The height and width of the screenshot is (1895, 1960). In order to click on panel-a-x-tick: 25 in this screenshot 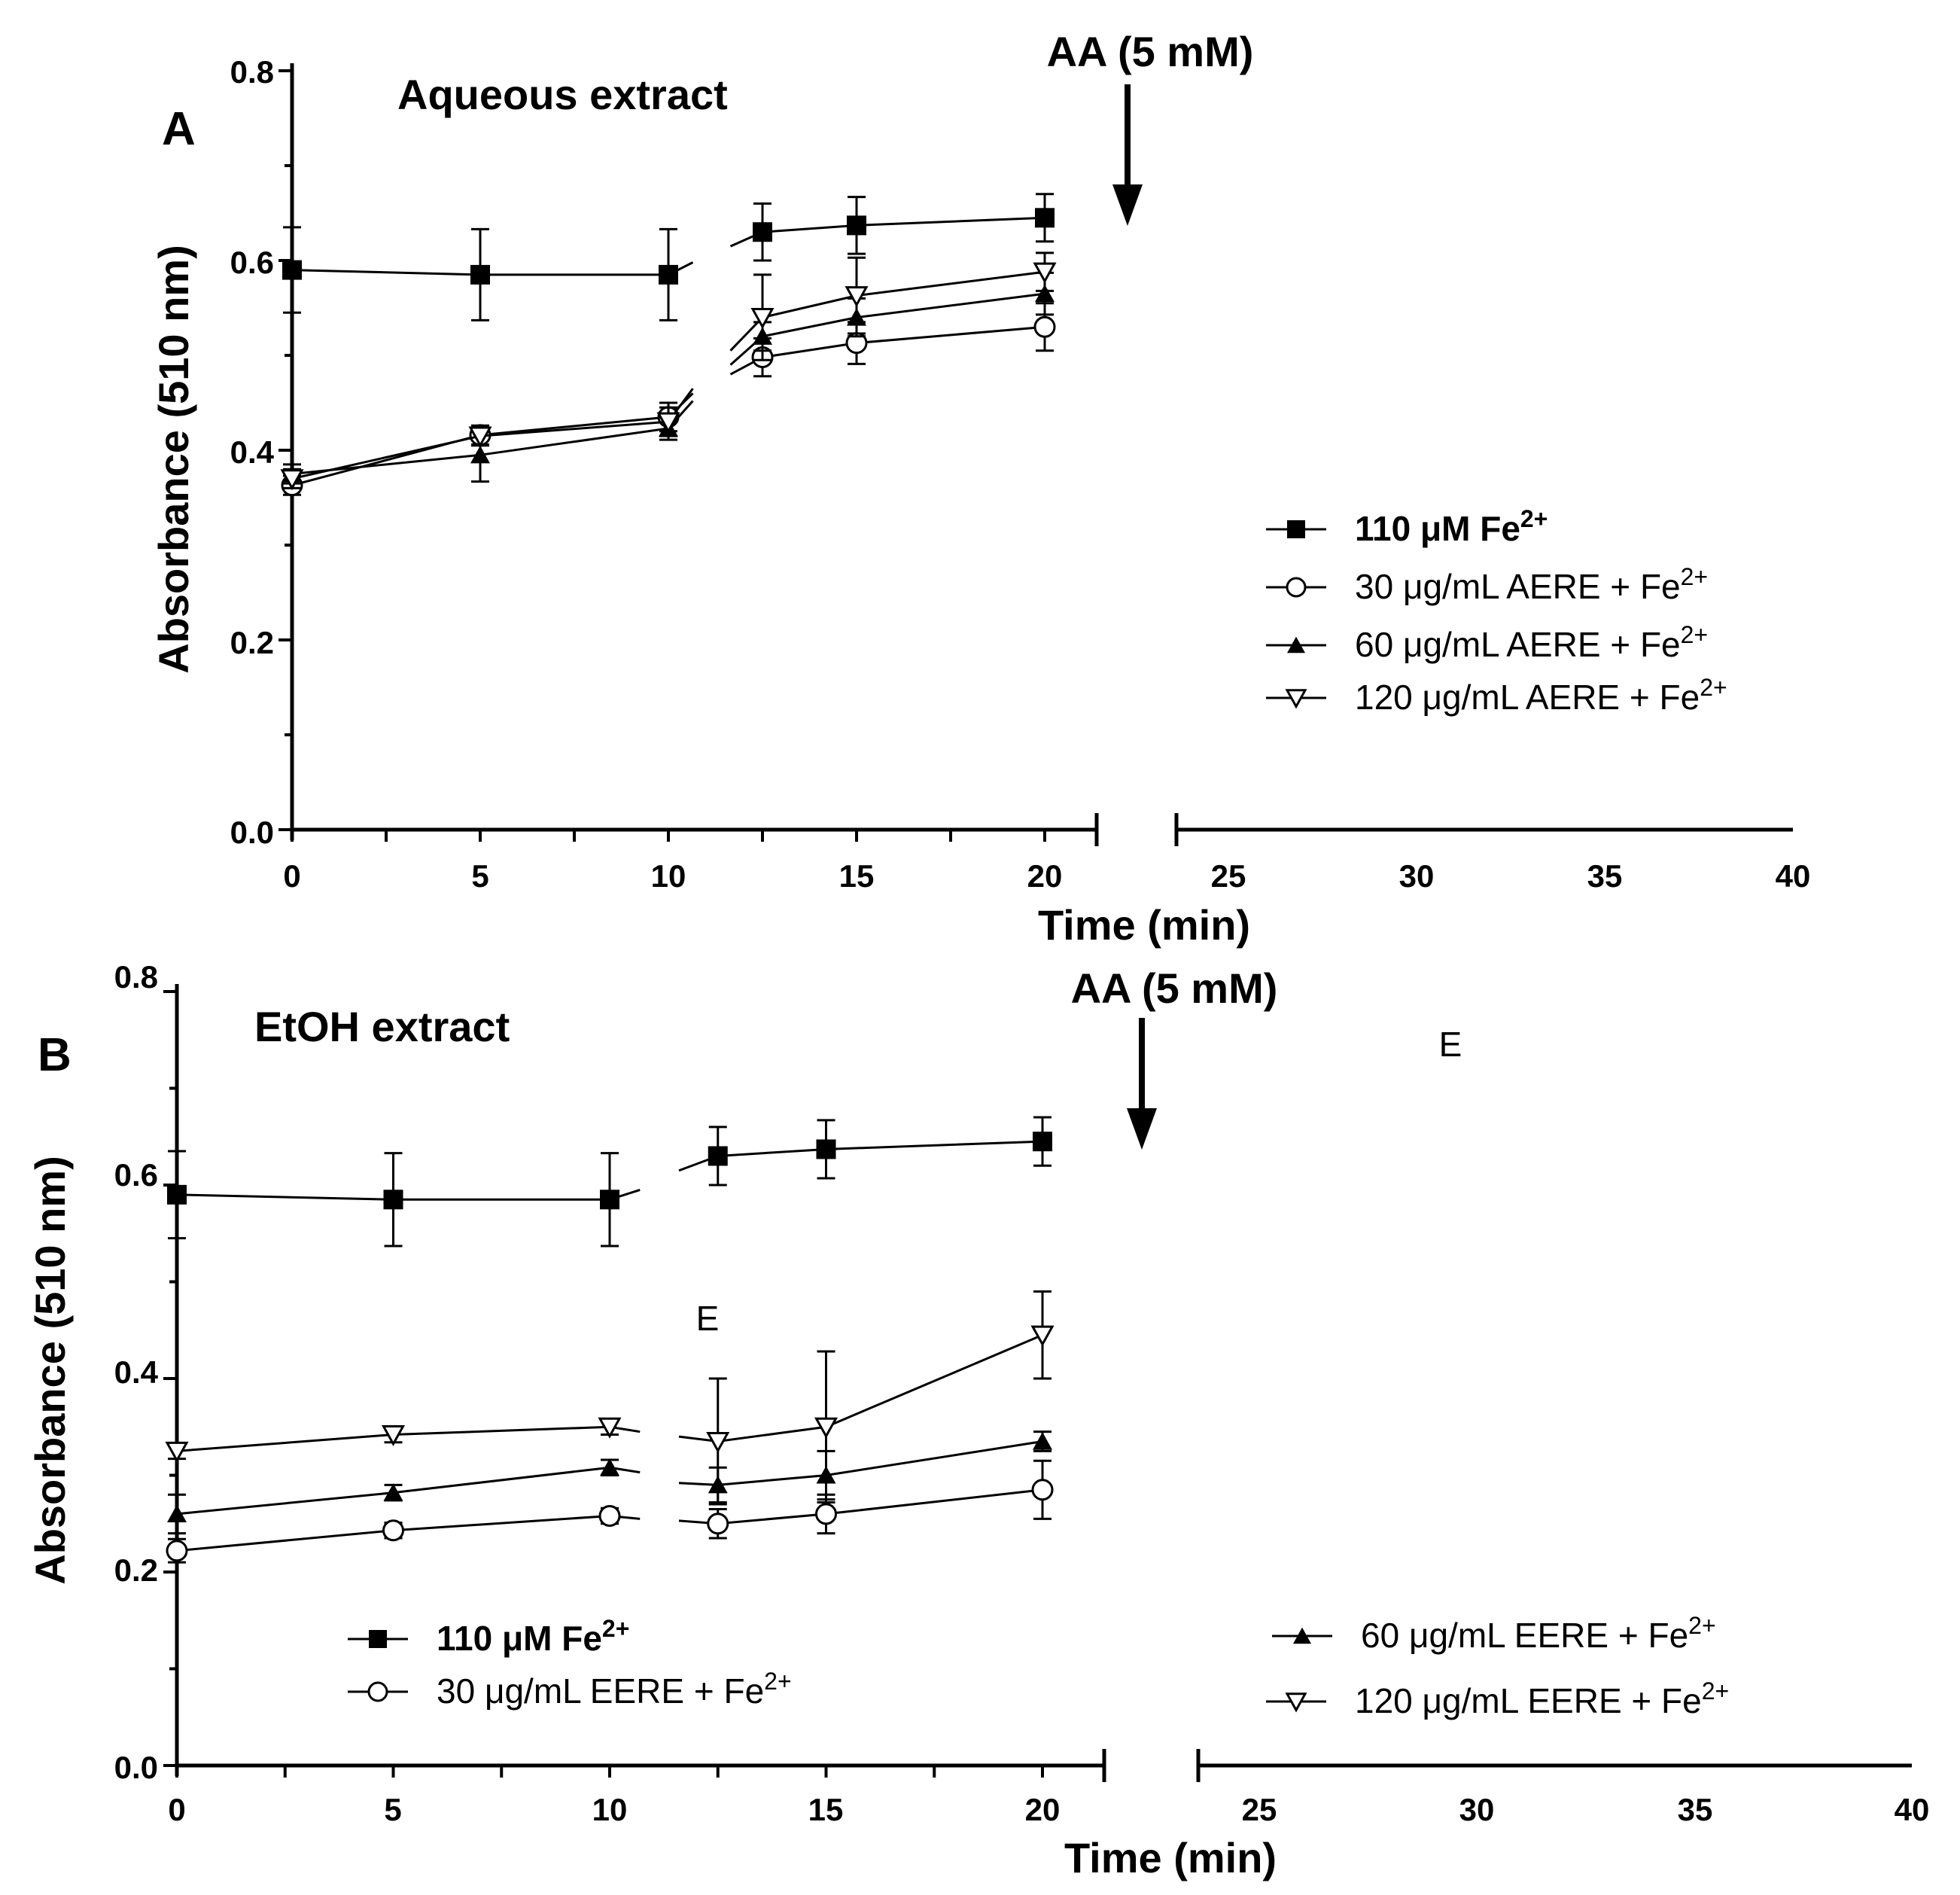, I will do `click(1228, 876)`.